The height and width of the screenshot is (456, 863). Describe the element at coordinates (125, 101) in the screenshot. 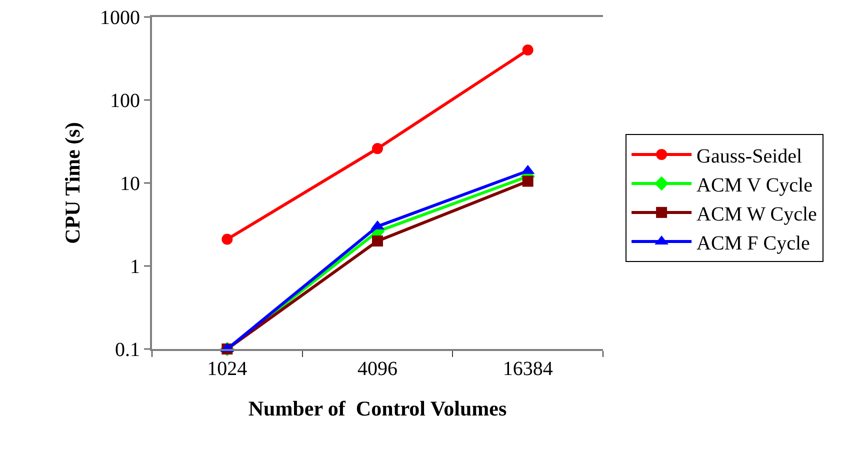

I see `y-tick-label: 100` at that location.